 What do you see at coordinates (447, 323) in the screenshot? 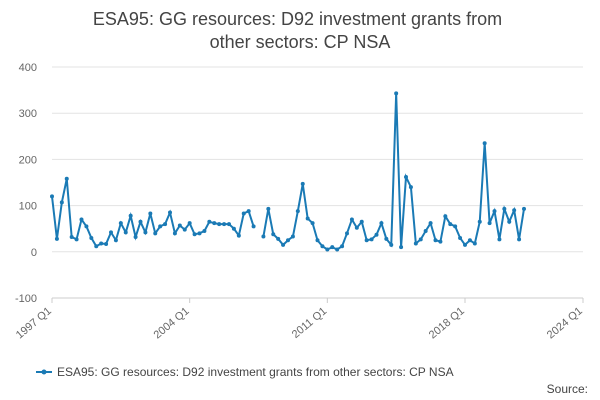
I see `x-tick-label: 2018 Q1` at bounding box center [447, 323].